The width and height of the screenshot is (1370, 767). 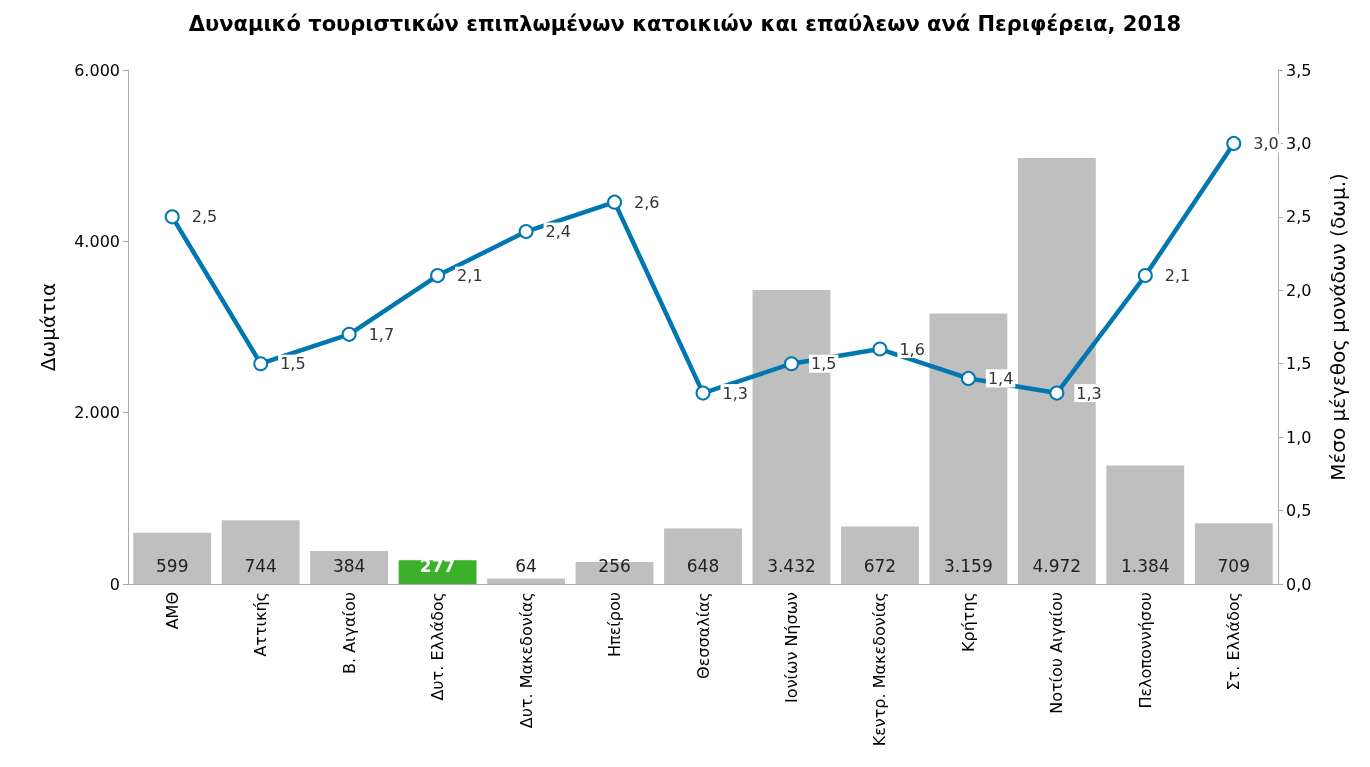 I want to click on data-label: 1.384, so click(x=1145, y=565).